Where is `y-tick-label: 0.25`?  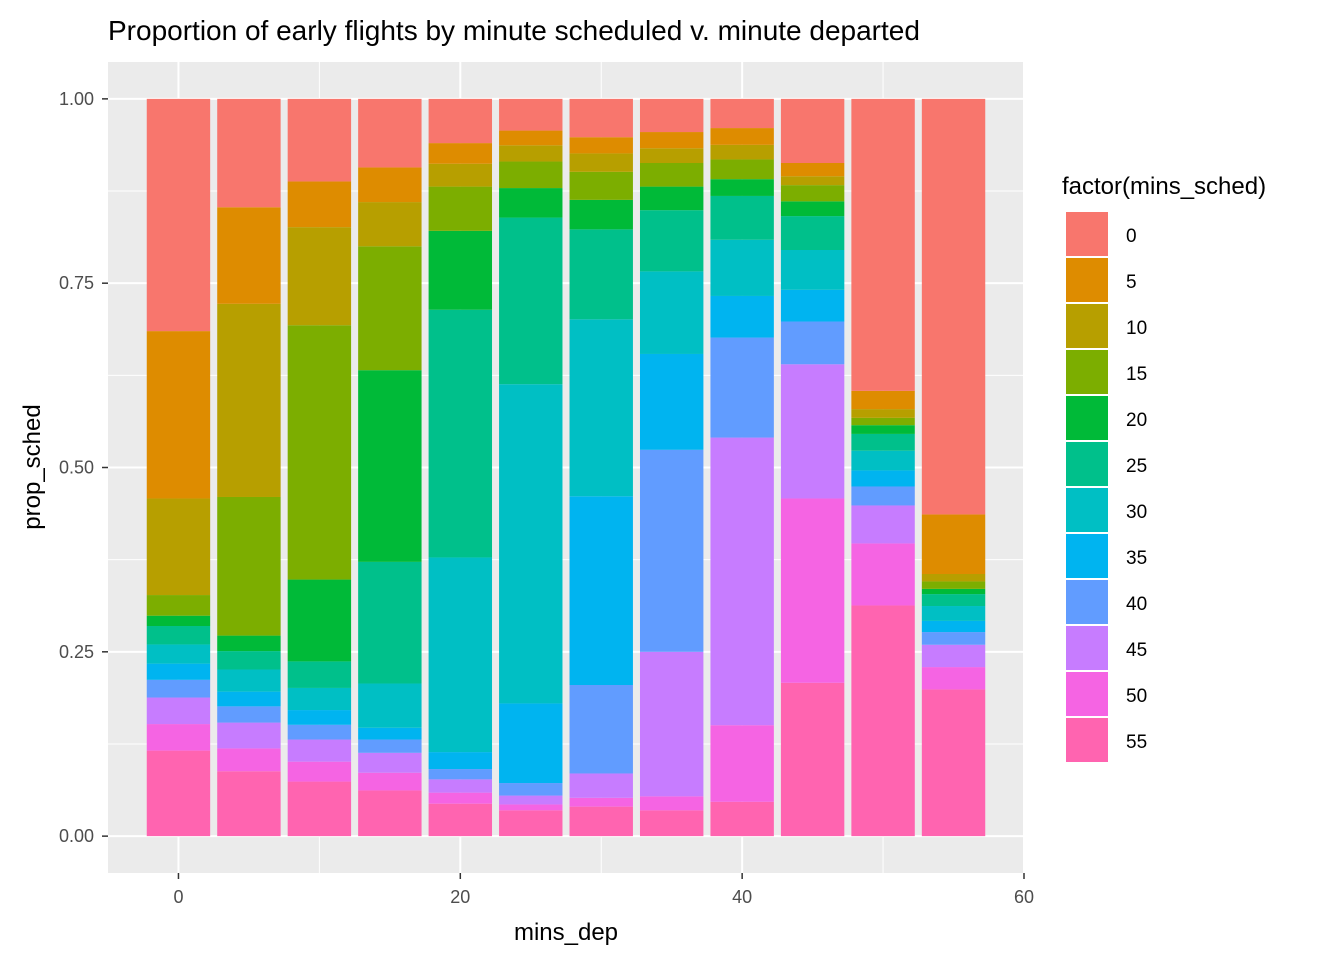
y-tick-label: 0.25 is located at coordinates (76, 652).